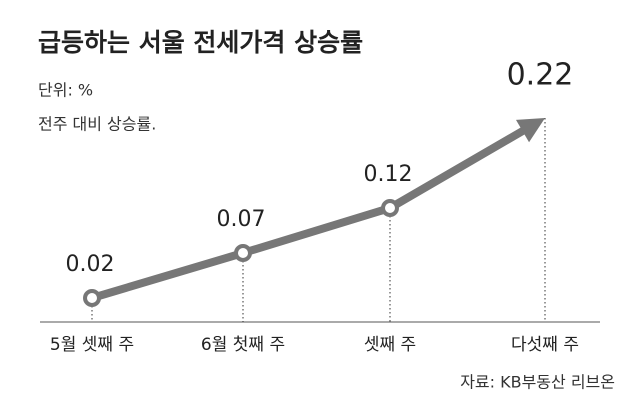  What do you see at coordinates (92, 345) in the screenshot?
I see `x-tick-label: 5월 셋째 주` at bounding box center [92, 345].